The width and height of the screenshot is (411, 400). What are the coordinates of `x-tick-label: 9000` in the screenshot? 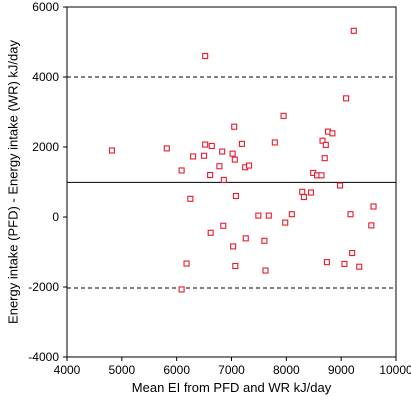 It's located at (341, 370).